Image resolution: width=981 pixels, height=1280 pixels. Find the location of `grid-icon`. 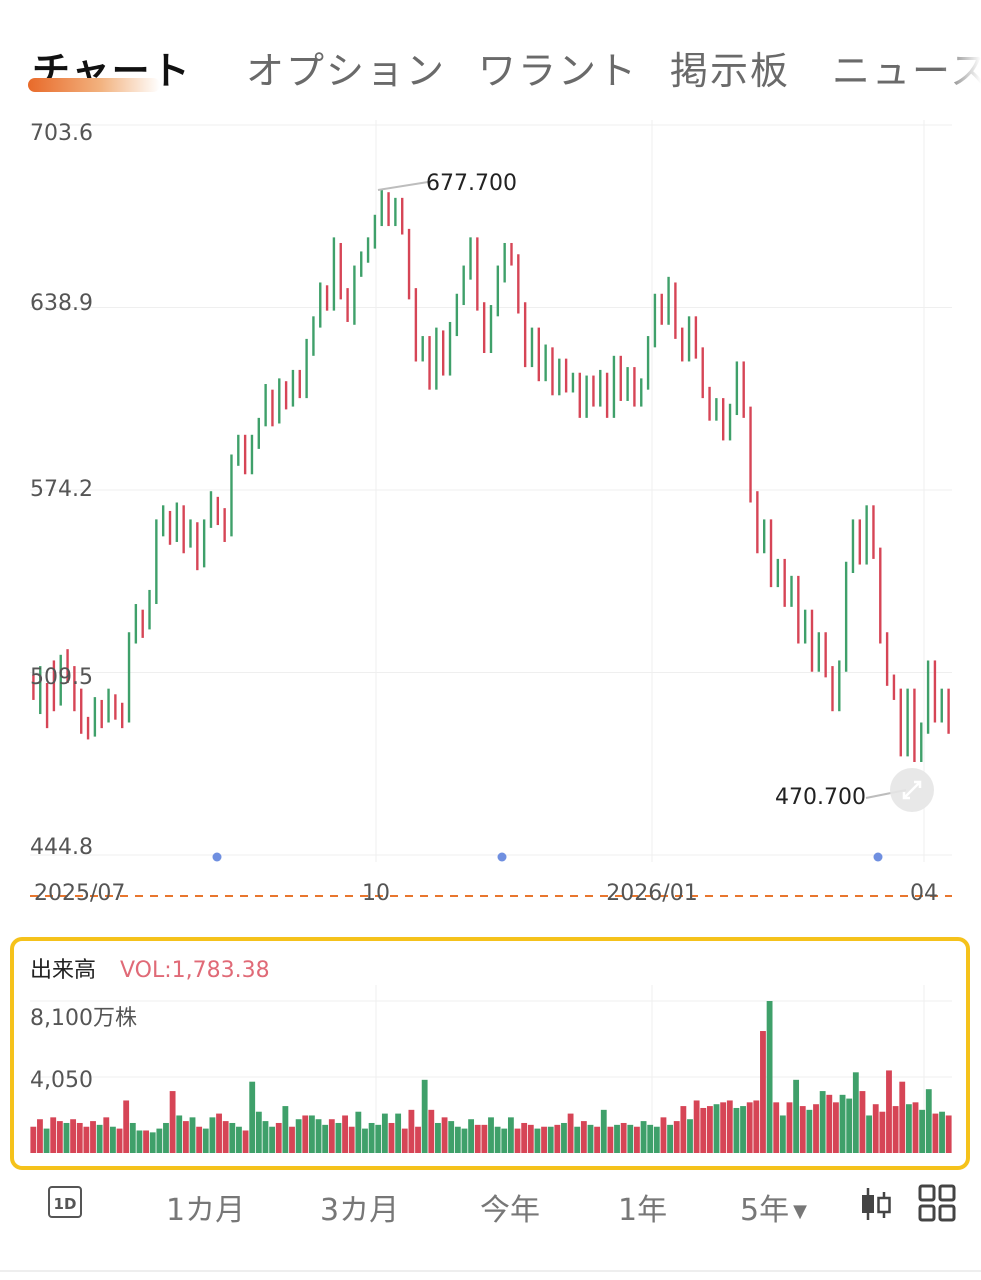

grid-icon is located at coordinates (937, 1203).